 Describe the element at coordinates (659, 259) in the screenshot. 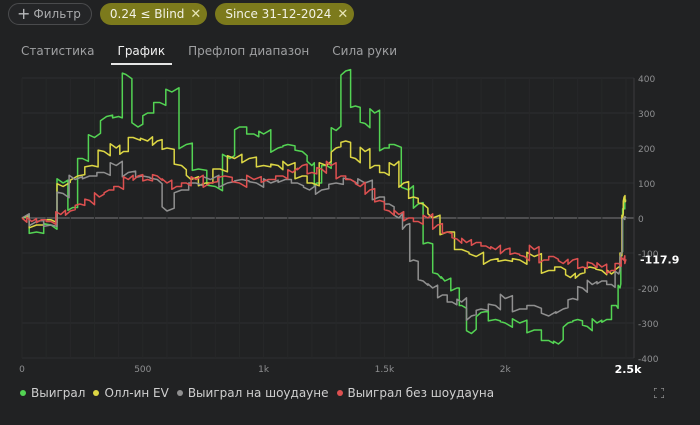

I see `current-value-label: -117.9` at that location.